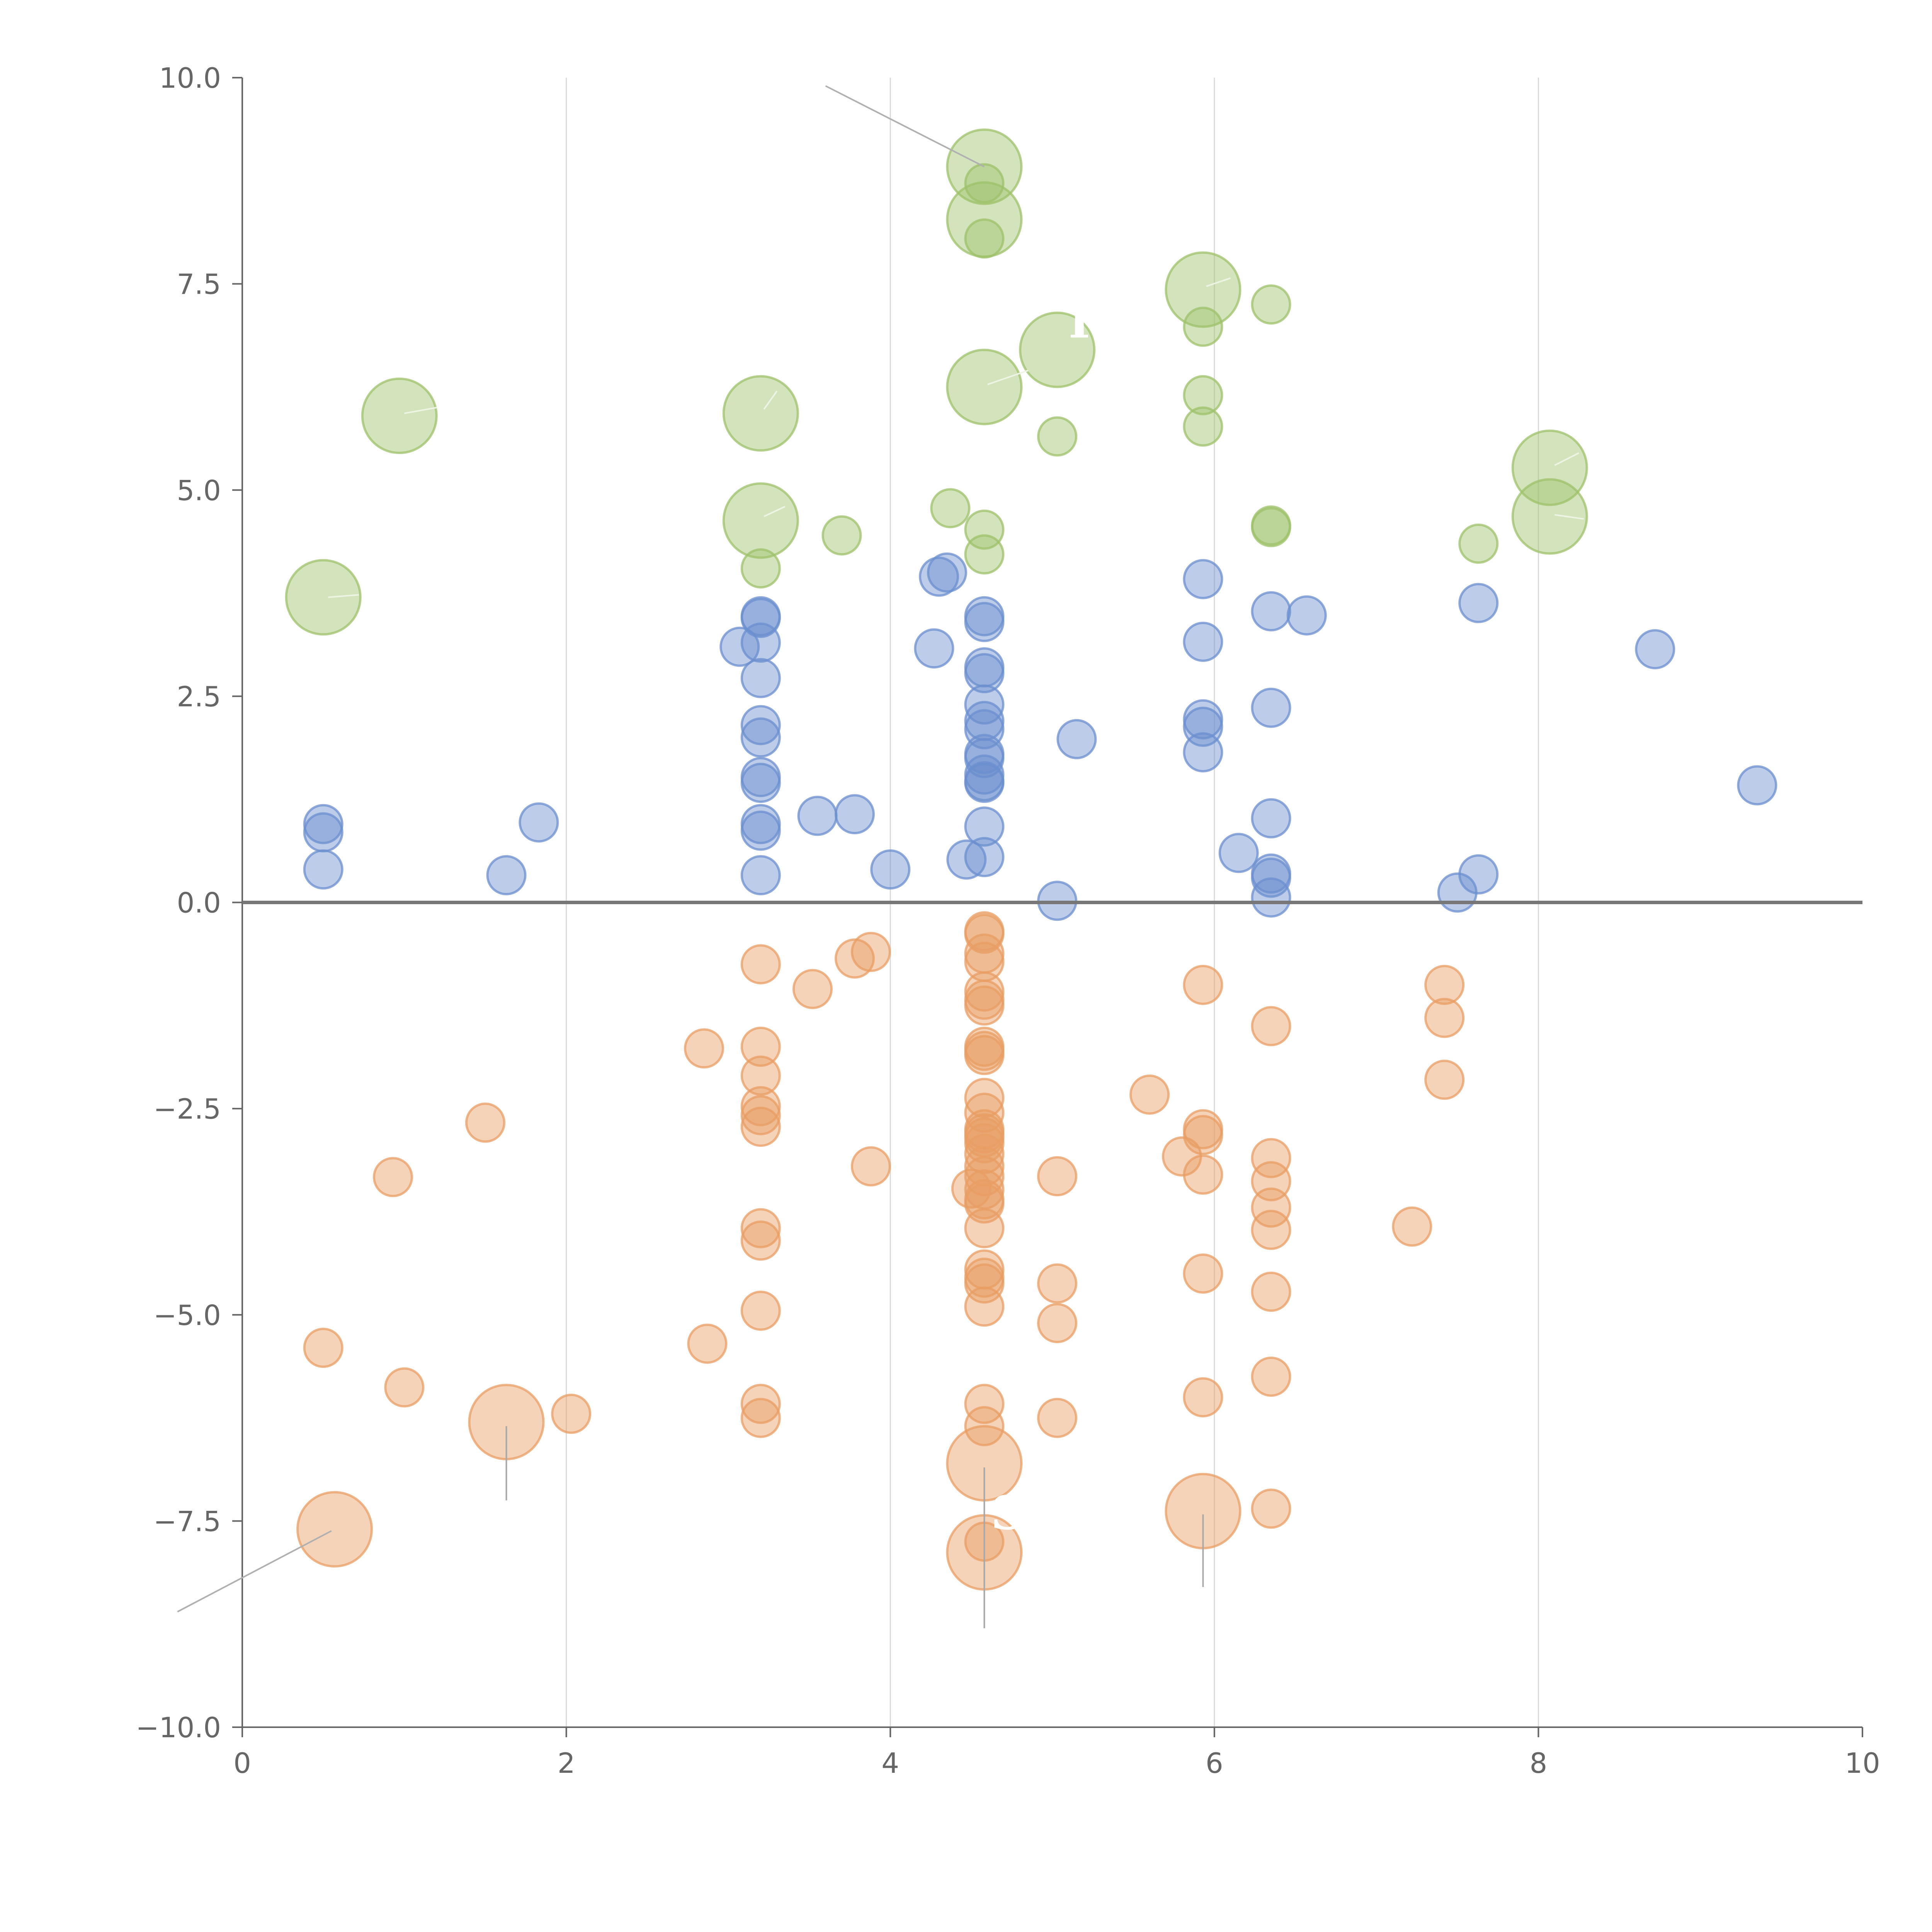 This screenshot has width=1932, height=1932. Describe the element at coordinates (199, 491) in the screenshot. I see `y-tick-label: 5.0` at that location.